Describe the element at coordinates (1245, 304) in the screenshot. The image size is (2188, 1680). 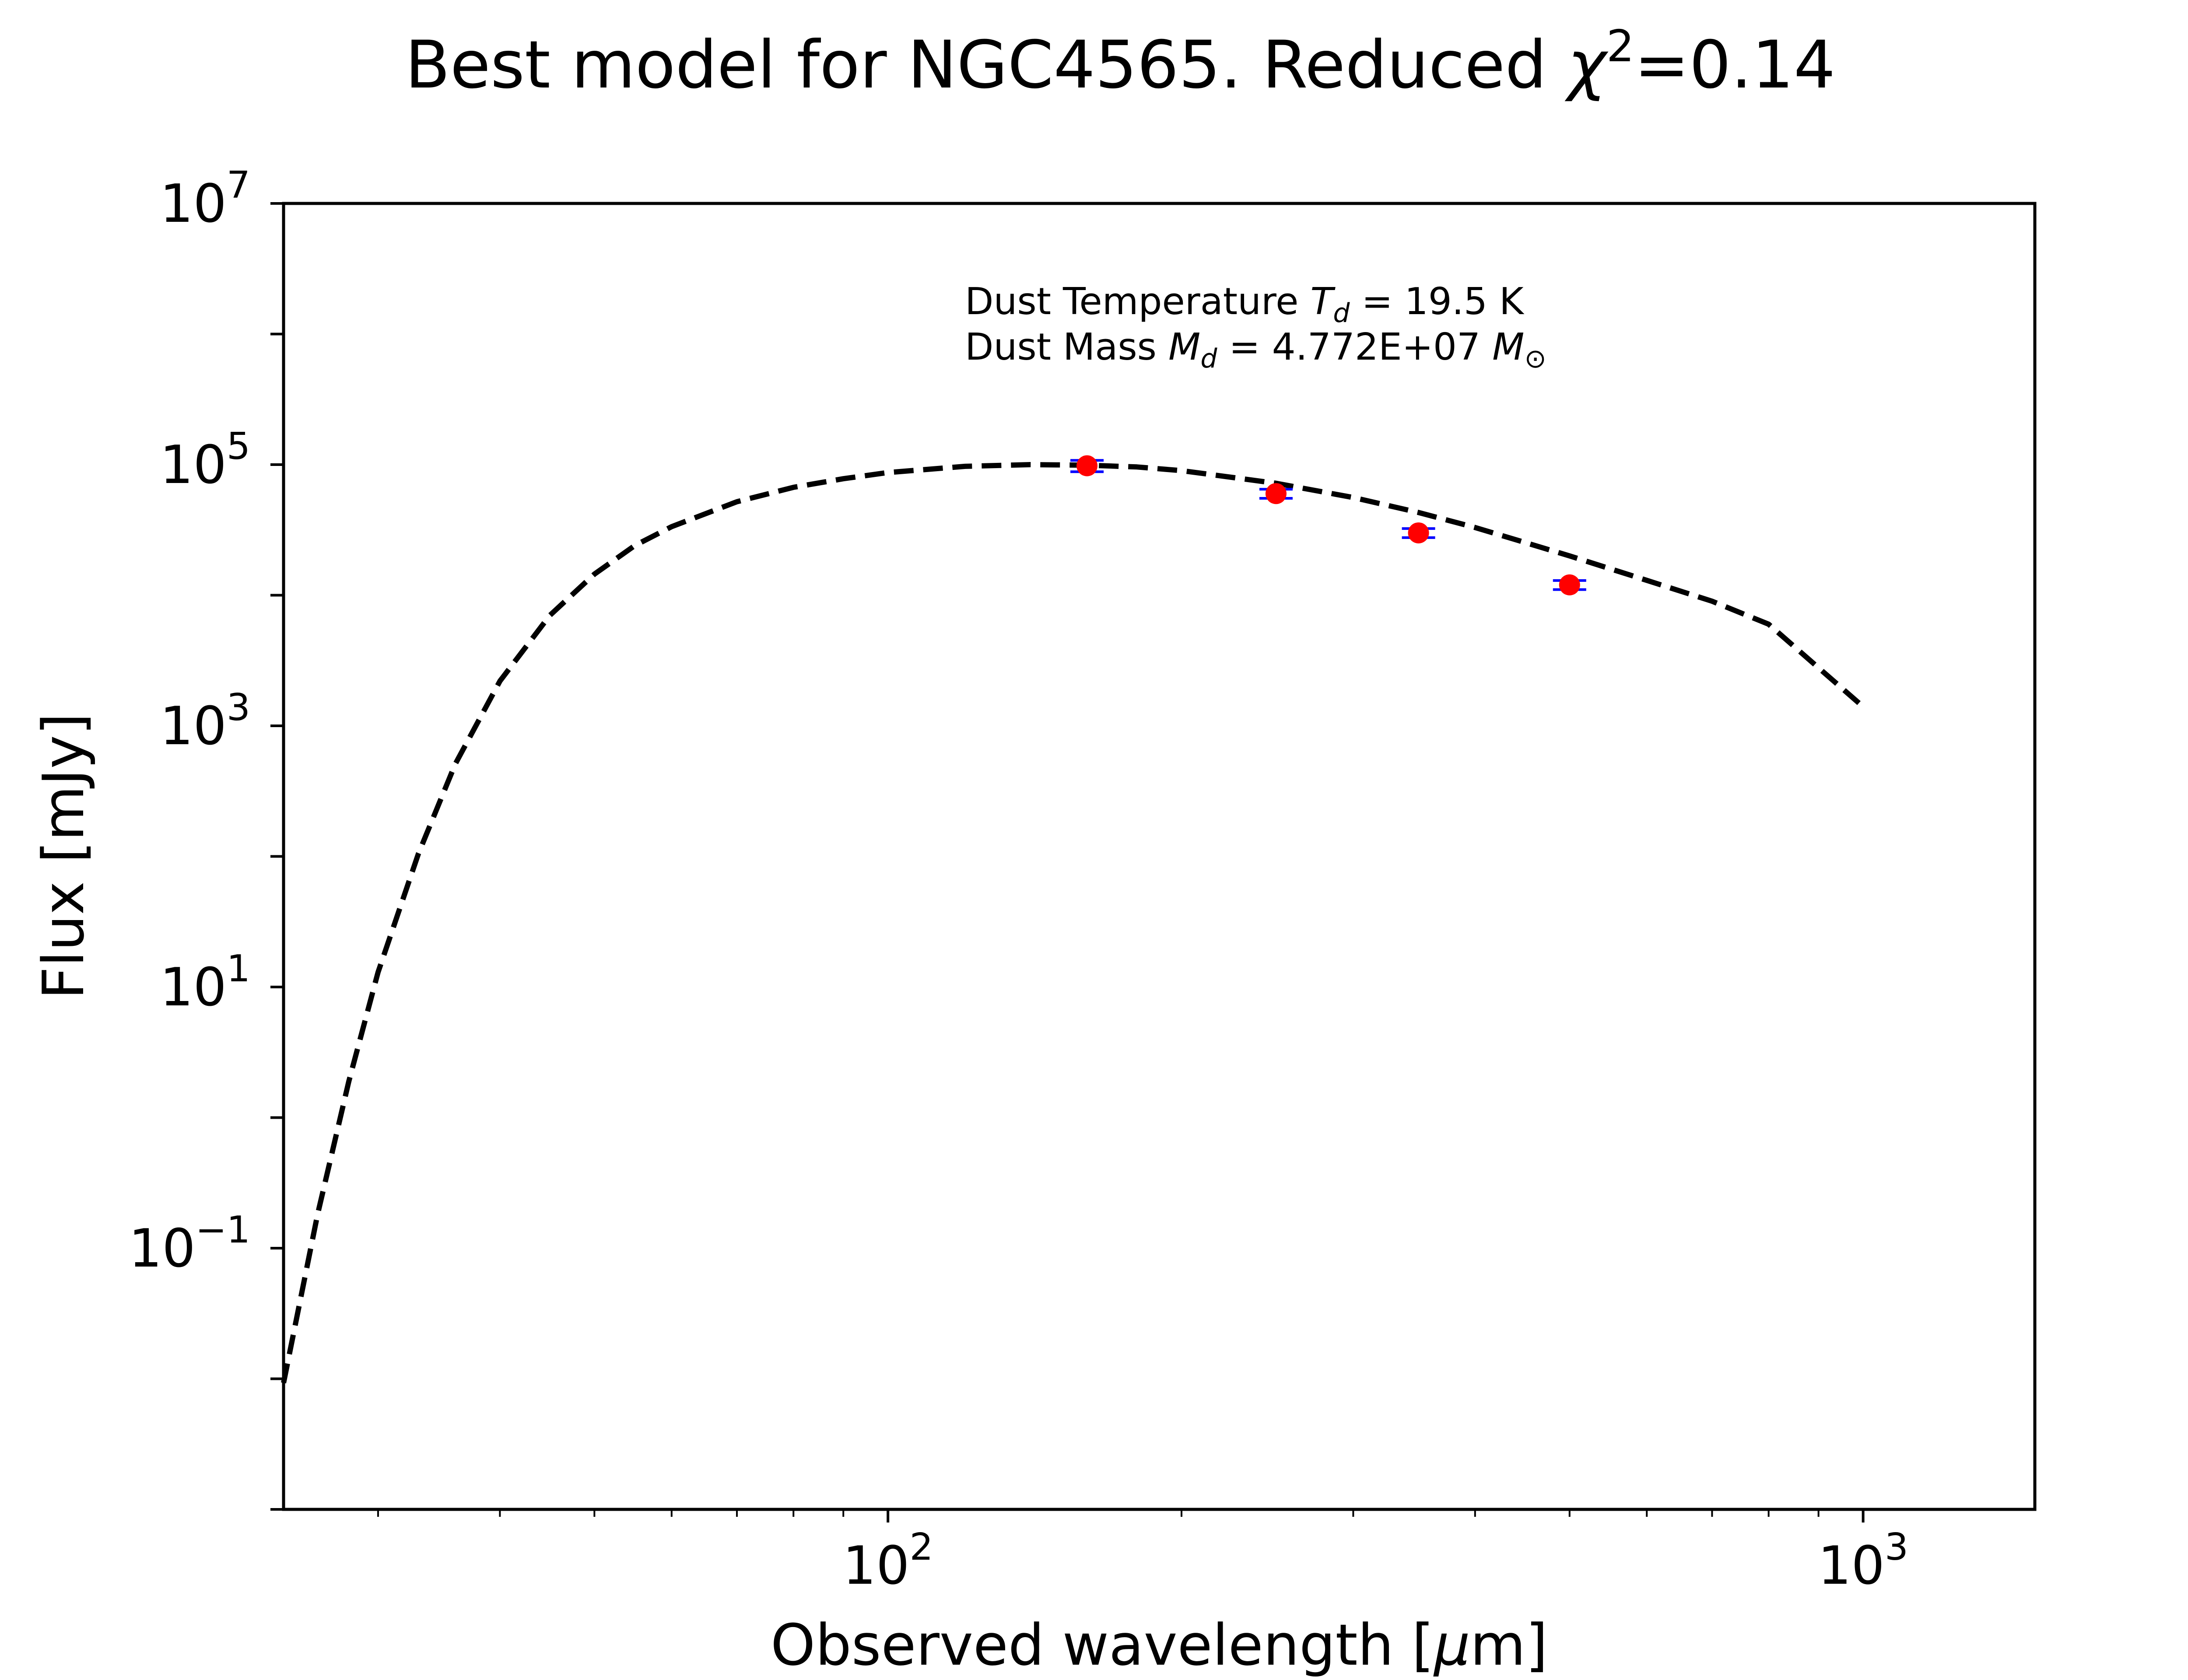
I see `dust-temperature-label: Dust Temperature Td = 19.5 K` at that location.